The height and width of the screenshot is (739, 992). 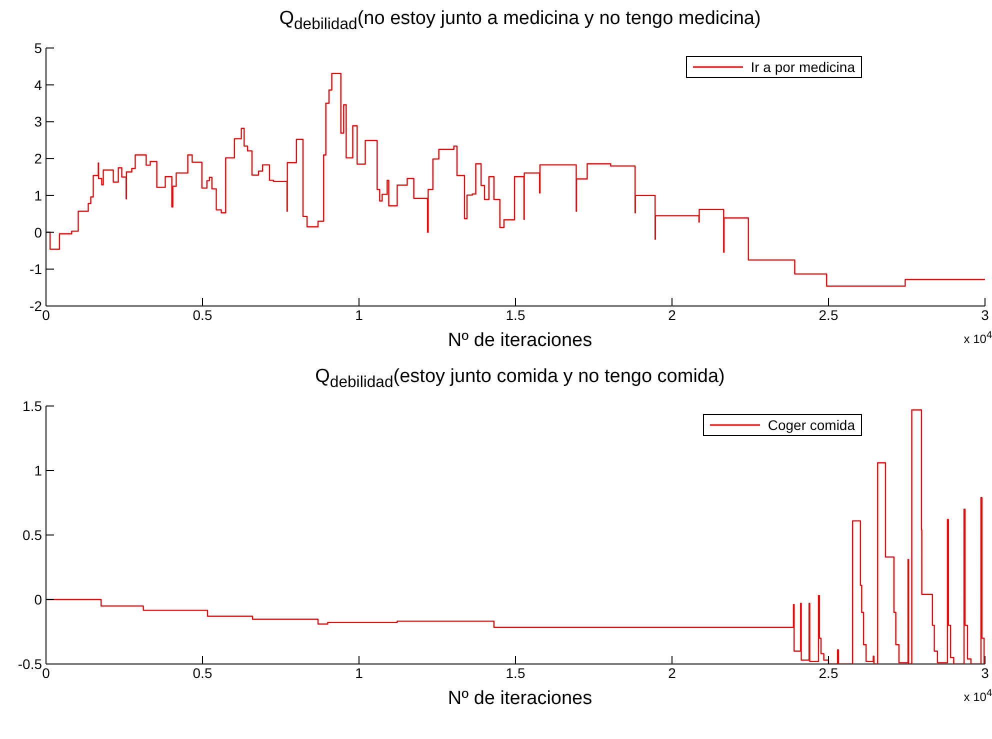 What do you see at coordinates (30, 664) in the screenshot?
I see `y-tick-label: -0.5` at bounding box center [30, 664].